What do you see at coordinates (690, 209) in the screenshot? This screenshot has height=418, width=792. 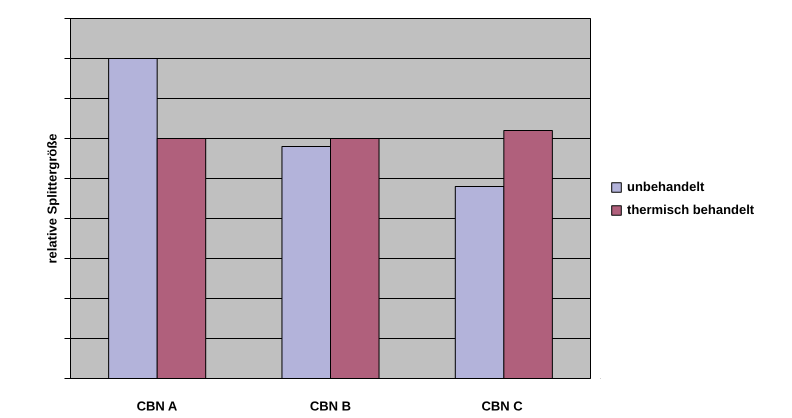 I see `legend-label: thermisch behandelt` at bounding box center [690, 209].